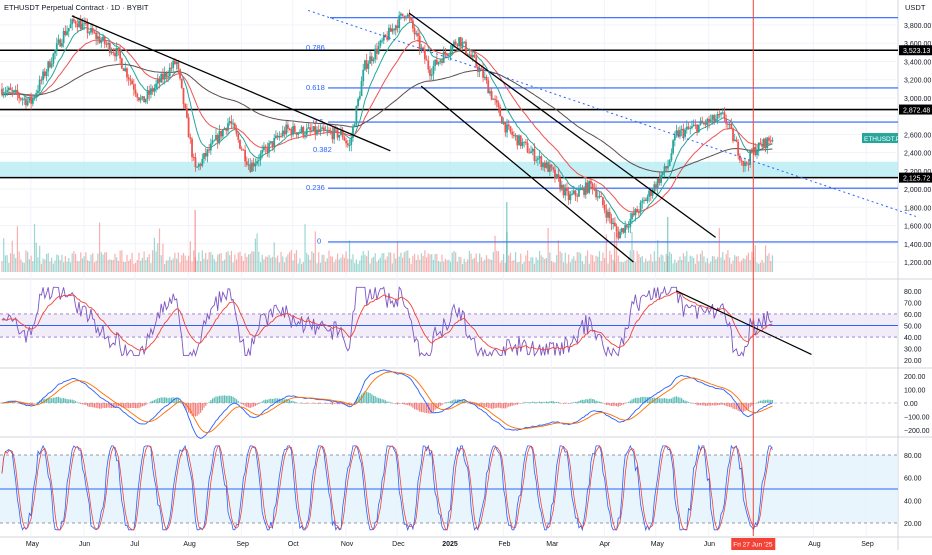 This screenshot has height=555, width=932. What do you see at coordinates (913, 327) in the screenshot?
I see `rsi-tick-label: 50.00` at bounding box center [913, 327].